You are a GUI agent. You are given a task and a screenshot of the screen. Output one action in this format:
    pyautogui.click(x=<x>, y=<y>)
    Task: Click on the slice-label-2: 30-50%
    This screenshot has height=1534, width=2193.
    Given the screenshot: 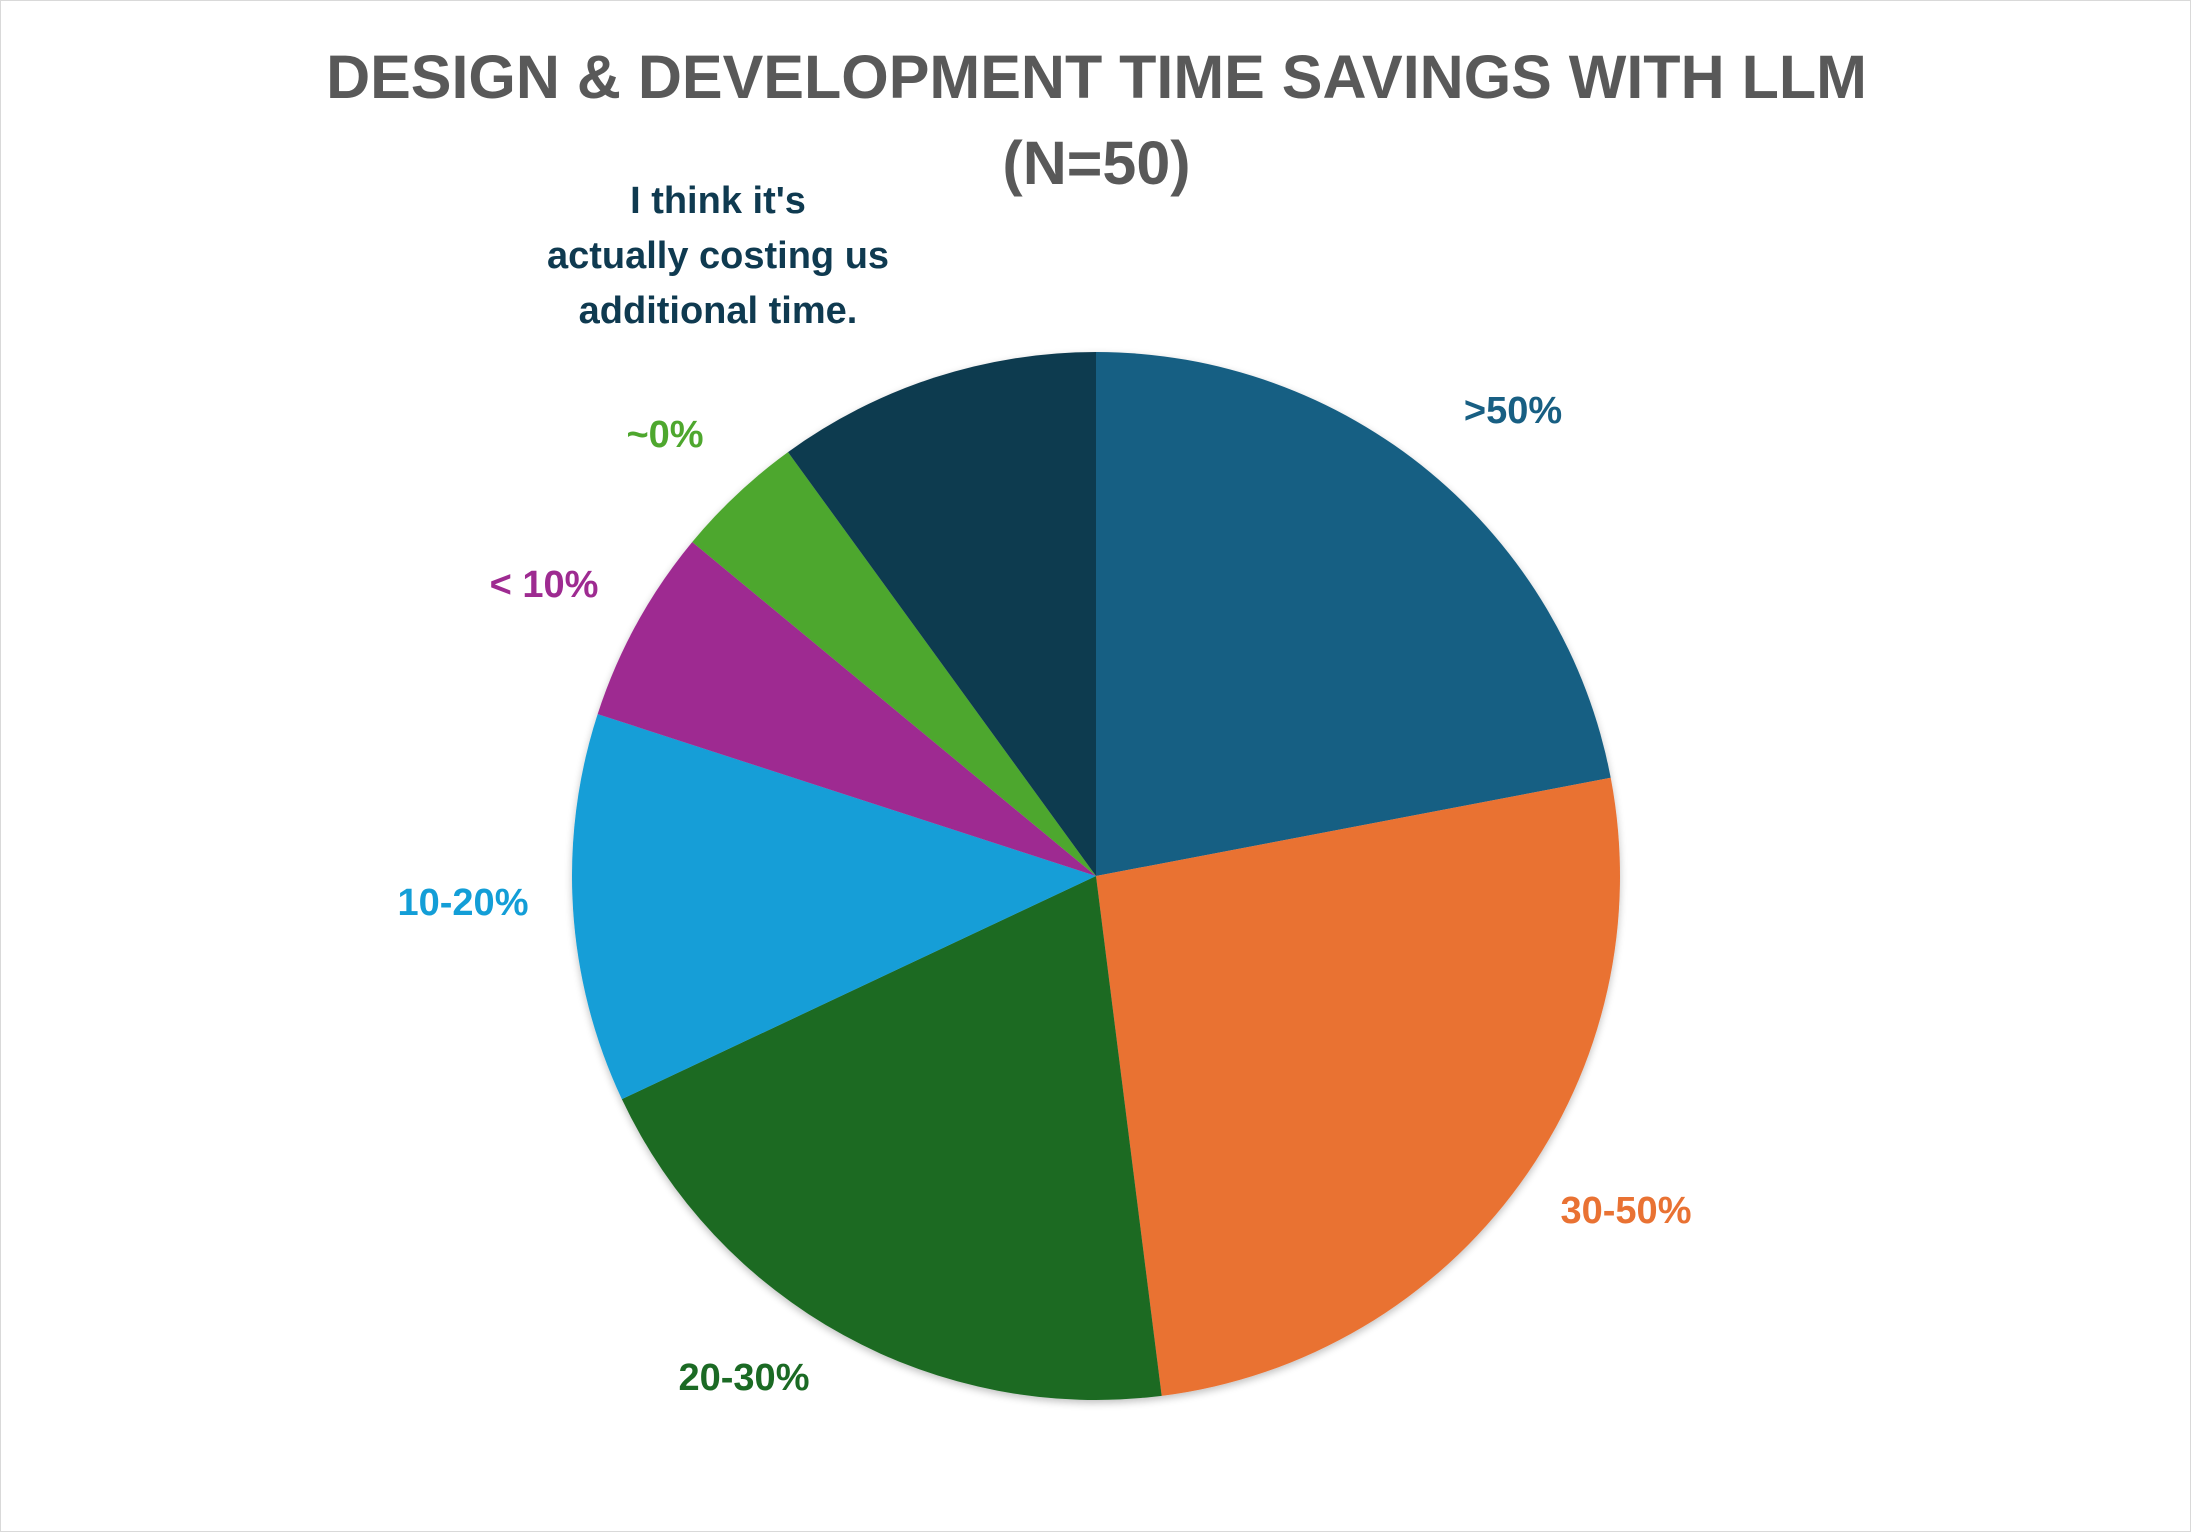 What is the action you would take?
    pyautogui.click(x=1626, y=1211)
    